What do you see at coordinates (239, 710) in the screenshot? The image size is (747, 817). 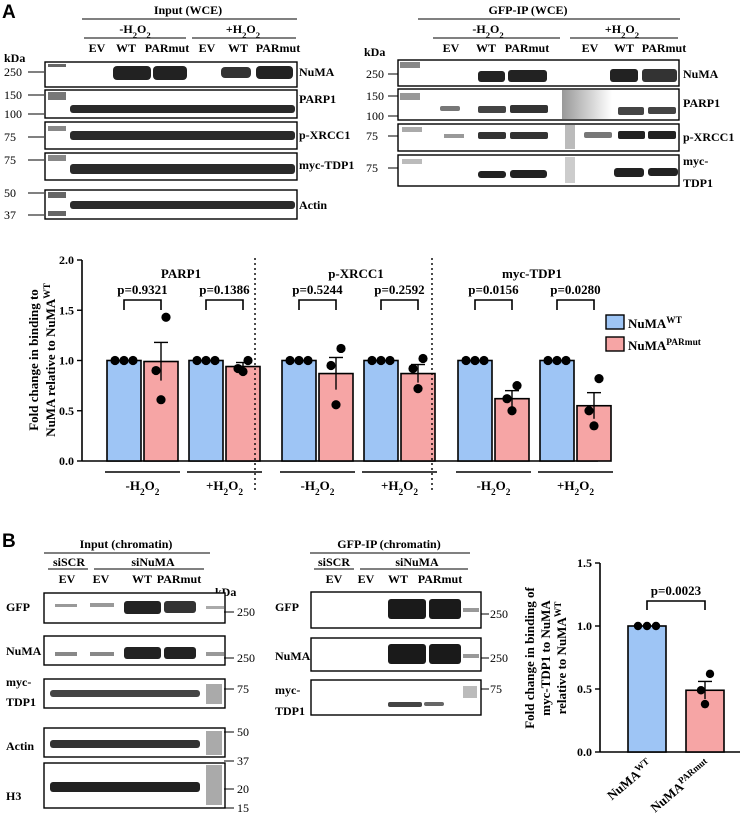 I see `b-input-mw-markers: 250 250 75 50 37 20 15` at bounding box center [239, 710].